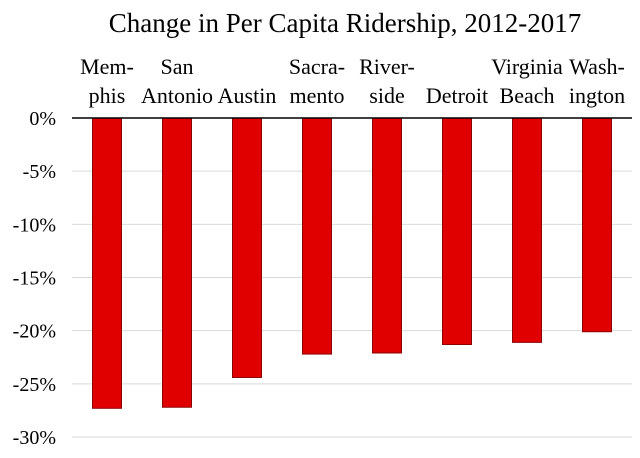 This screenshot has height=458, width=640. I want to click on y-tick-label: -15%, so click(34, 279).